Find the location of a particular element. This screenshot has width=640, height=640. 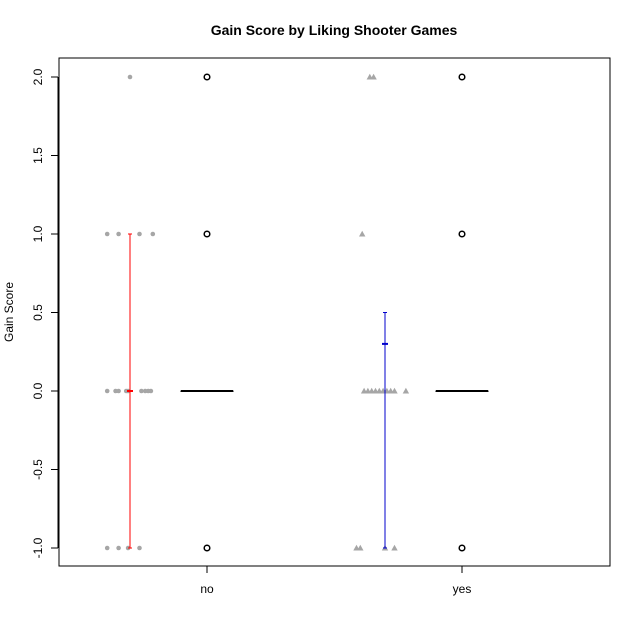

x-axis: no yes is located at coordinates (335, 581).